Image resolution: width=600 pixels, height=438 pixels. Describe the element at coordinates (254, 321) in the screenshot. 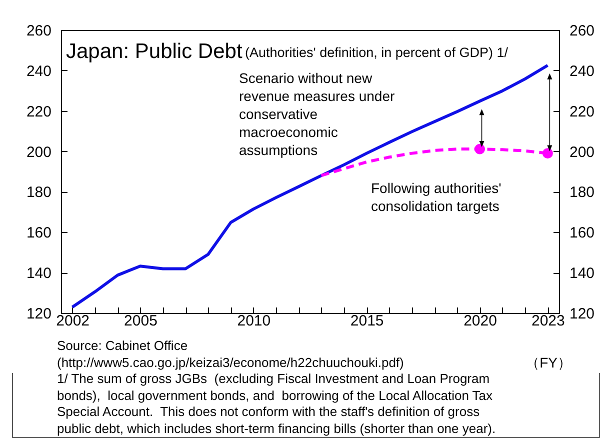

I see `x-tick-label: 2010` at that location.